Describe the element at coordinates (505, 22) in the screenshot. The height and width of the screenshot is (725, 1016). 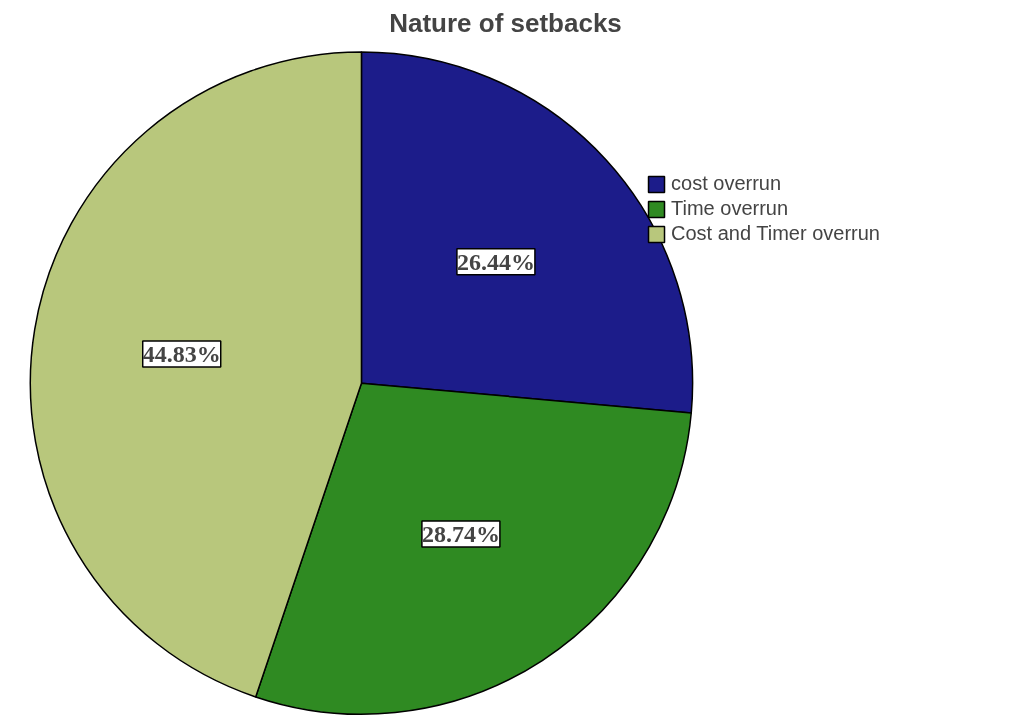
I see `chart-title: Nature of setbacks` at that location.